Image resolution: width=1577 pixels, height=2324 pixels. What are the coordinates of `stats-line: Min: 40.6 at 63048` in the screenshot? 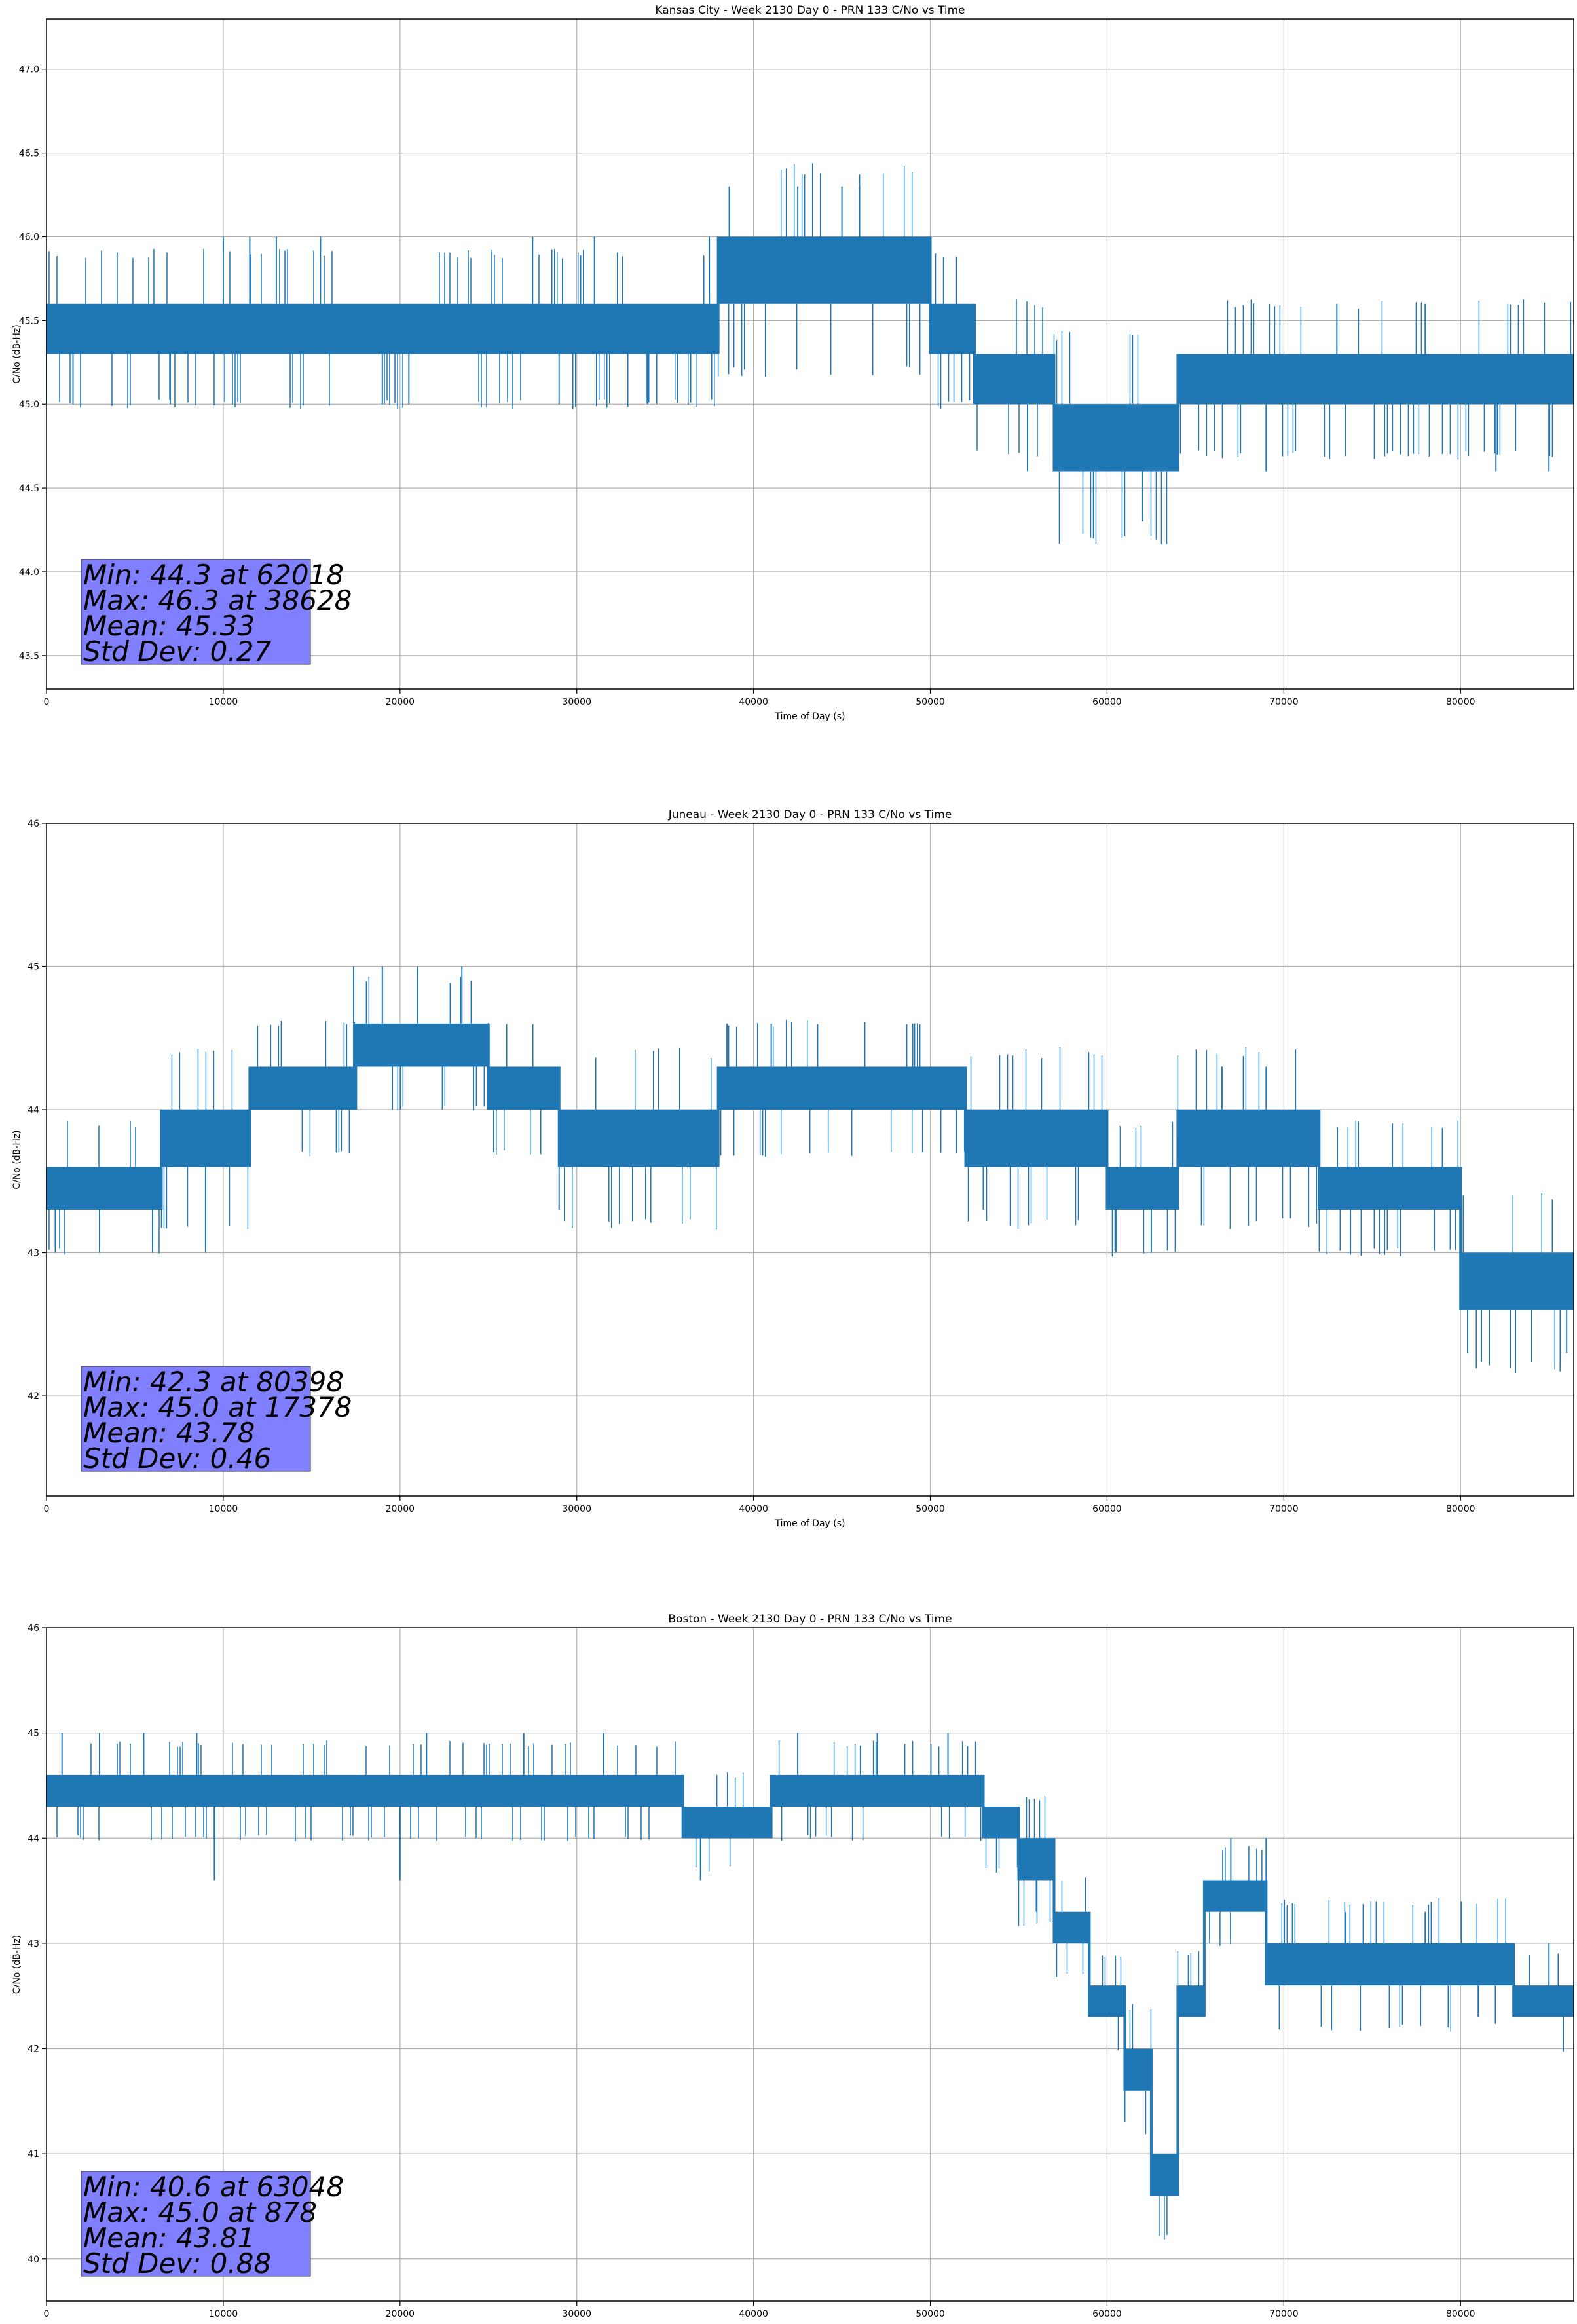 It's located at (213, 2187).